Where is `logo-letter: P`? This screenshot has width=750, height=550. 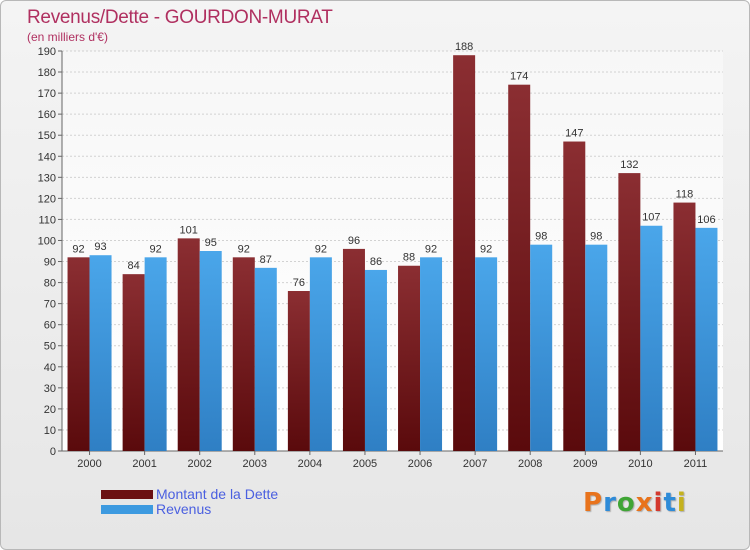 logo-letter: P is located at coordinates (593, 503).